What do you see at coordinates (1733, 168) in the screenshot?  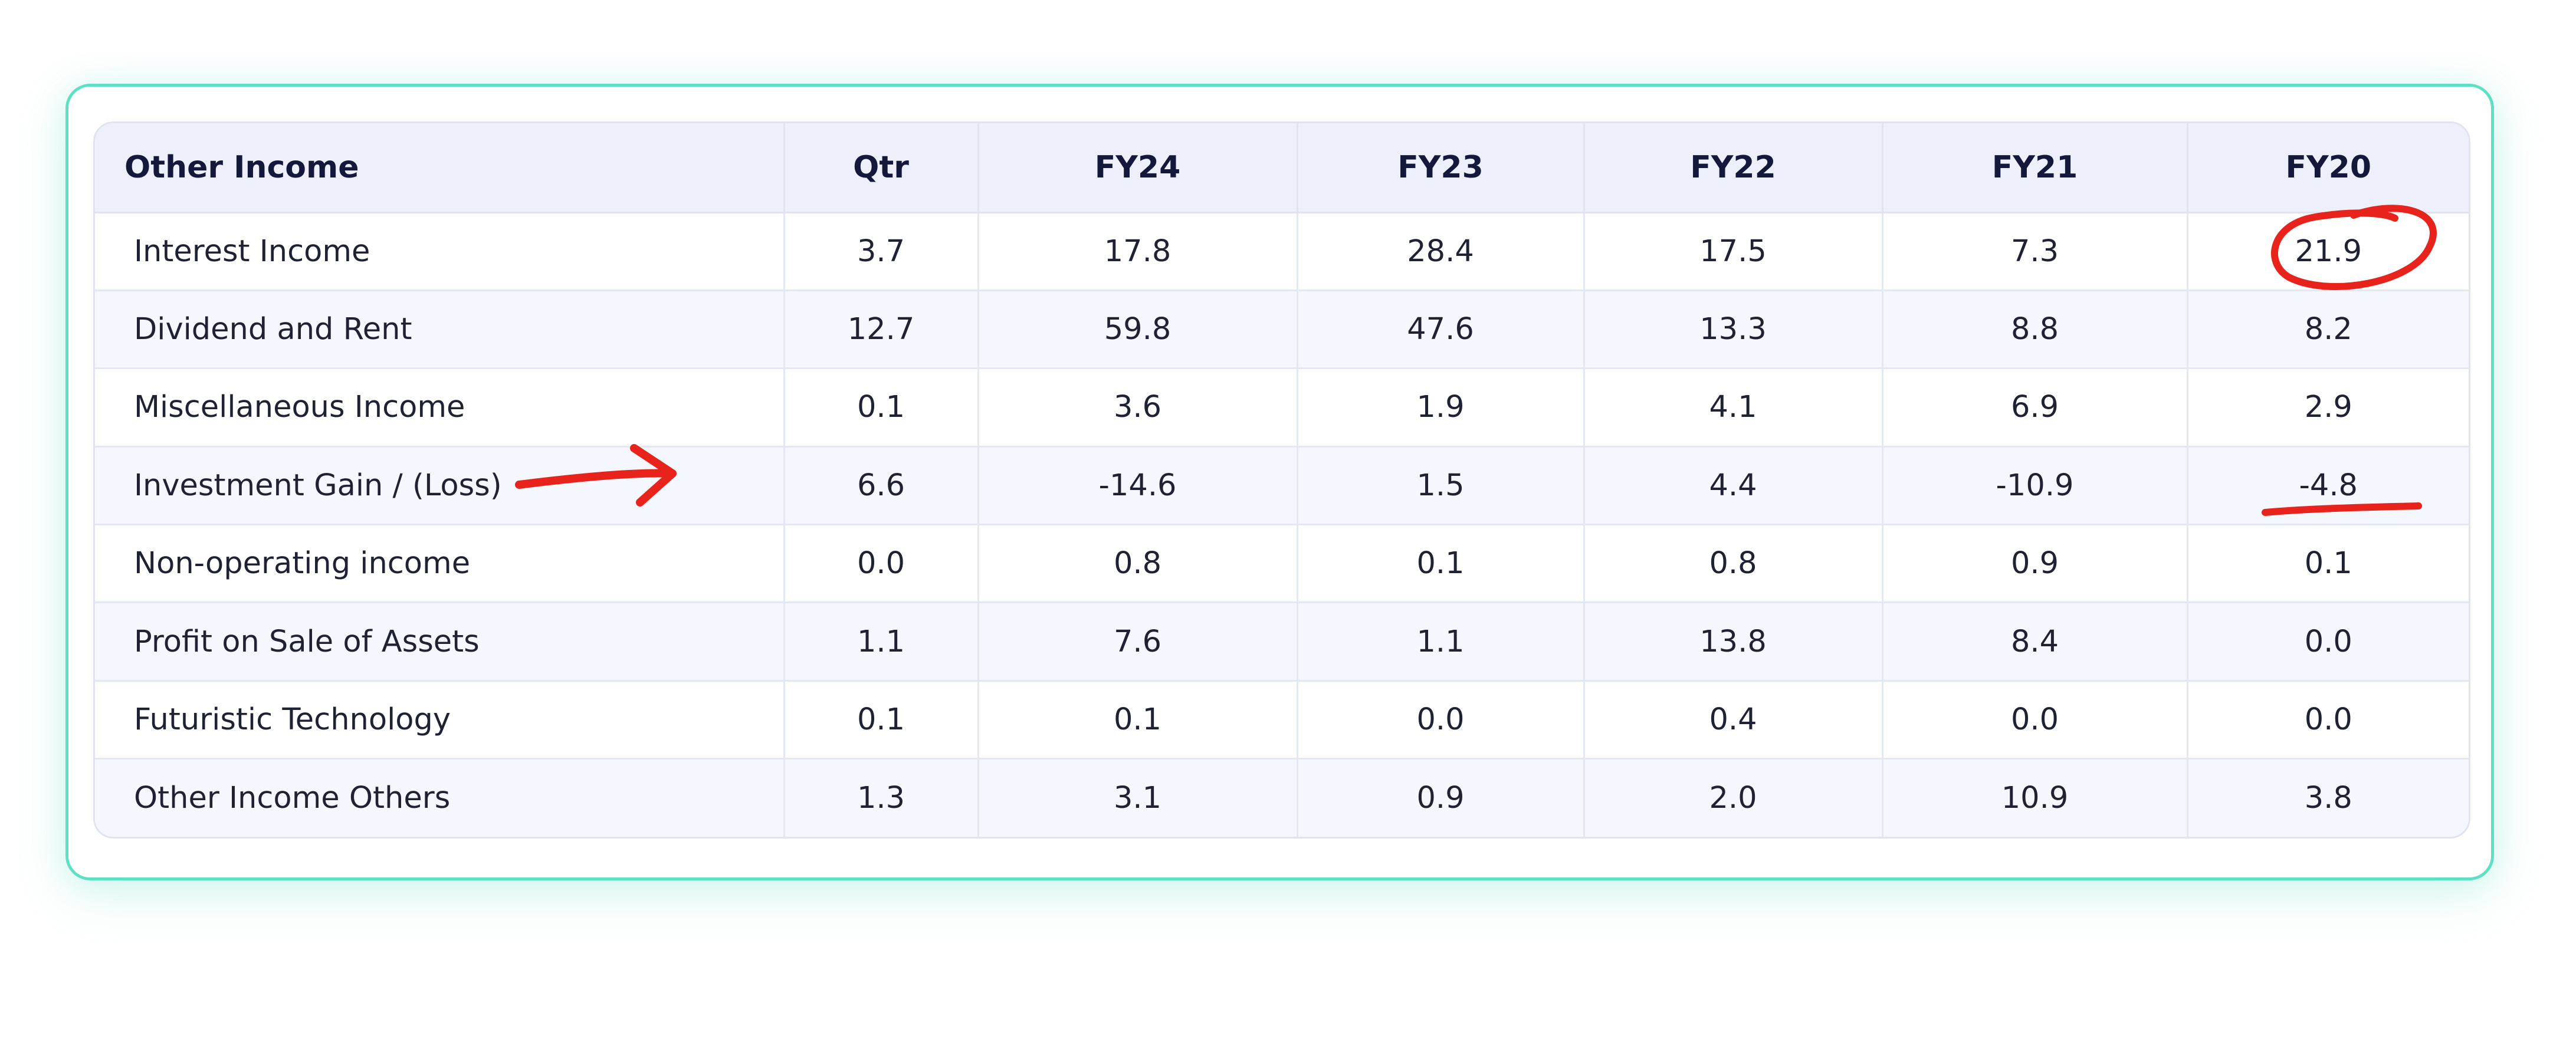 I see `column-header-fy22: FY22` at bounding box center [1733, 168].